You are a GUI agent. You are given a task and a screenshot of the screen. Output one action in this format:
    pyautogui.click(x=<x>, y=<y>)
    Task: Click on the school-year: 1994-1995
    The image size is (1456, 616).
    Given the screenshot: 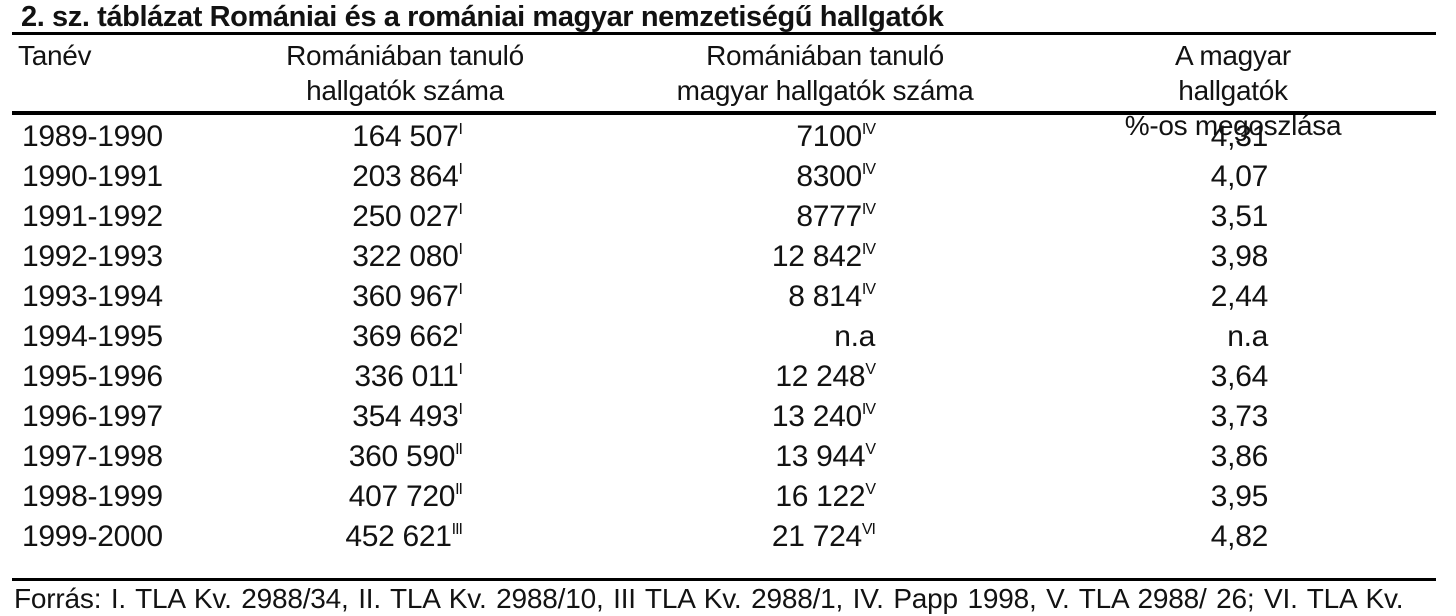 What is the action you would take?
    pyautogui.click(x=92, y=337)
    